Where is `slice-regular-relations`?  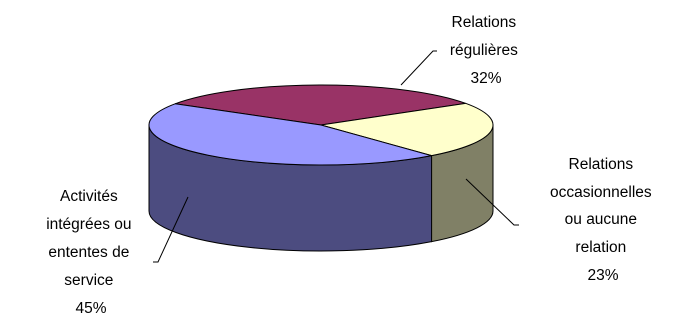 slice-regular-relations is located at coordinates (320, 105).